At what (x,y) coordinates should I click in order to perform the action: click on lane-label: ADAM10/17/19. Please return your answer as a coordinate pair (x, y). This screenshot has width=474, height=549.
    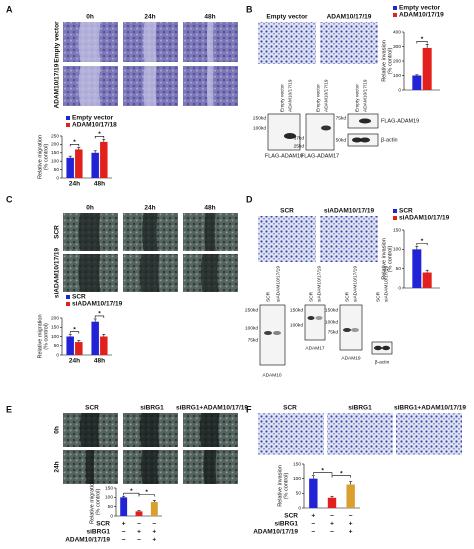
    Looking at the image, I should click on (290, 95).